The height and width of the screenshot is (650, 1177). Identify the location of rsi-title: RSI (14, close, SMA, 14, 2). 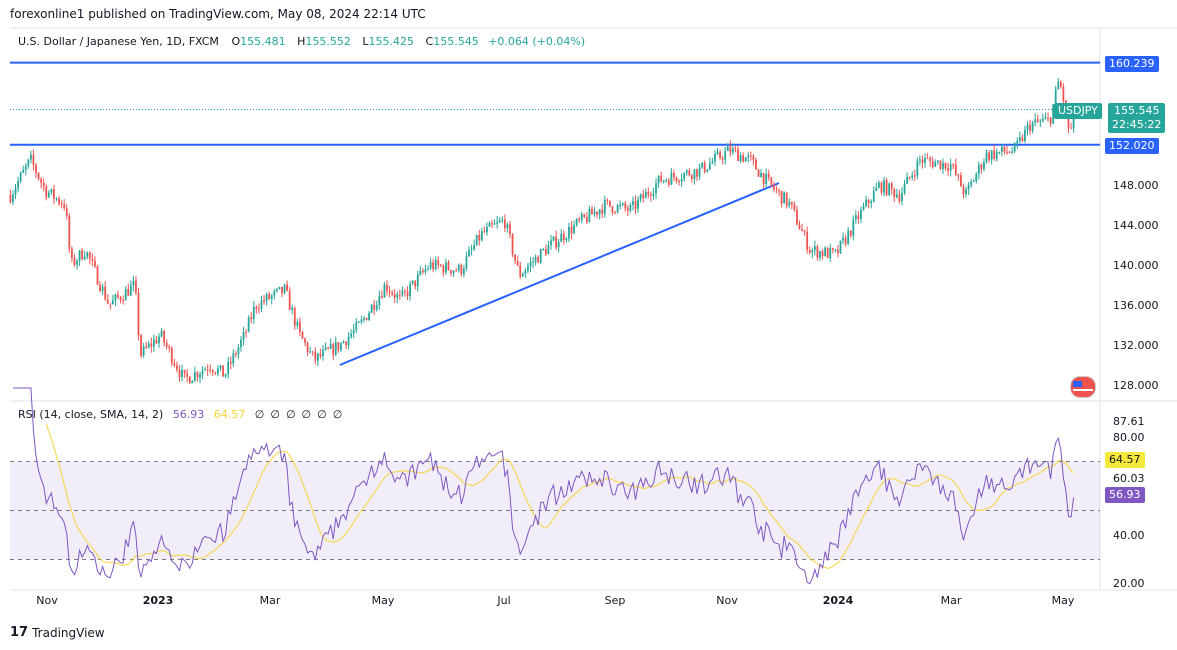
(91, 414).